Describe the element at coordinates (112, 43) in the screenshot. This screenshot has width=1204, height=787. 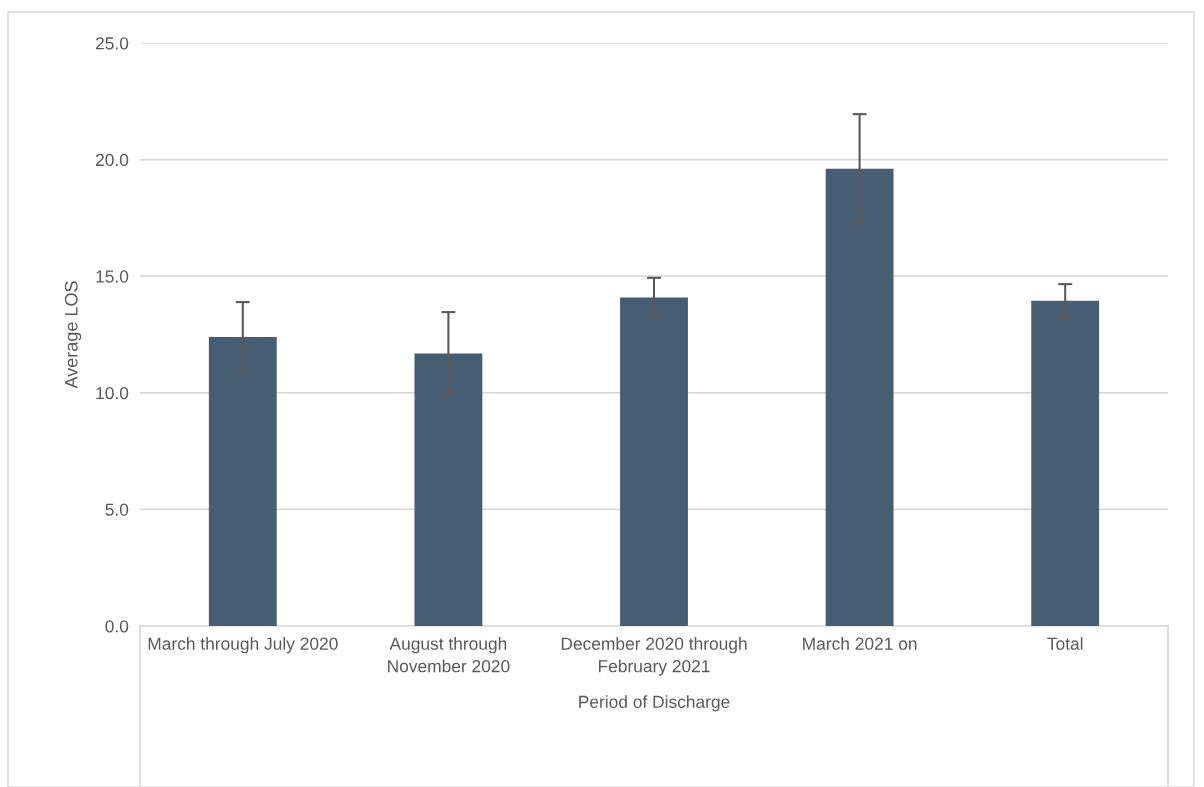
I see `y-tick-label: 25.0` at that location.